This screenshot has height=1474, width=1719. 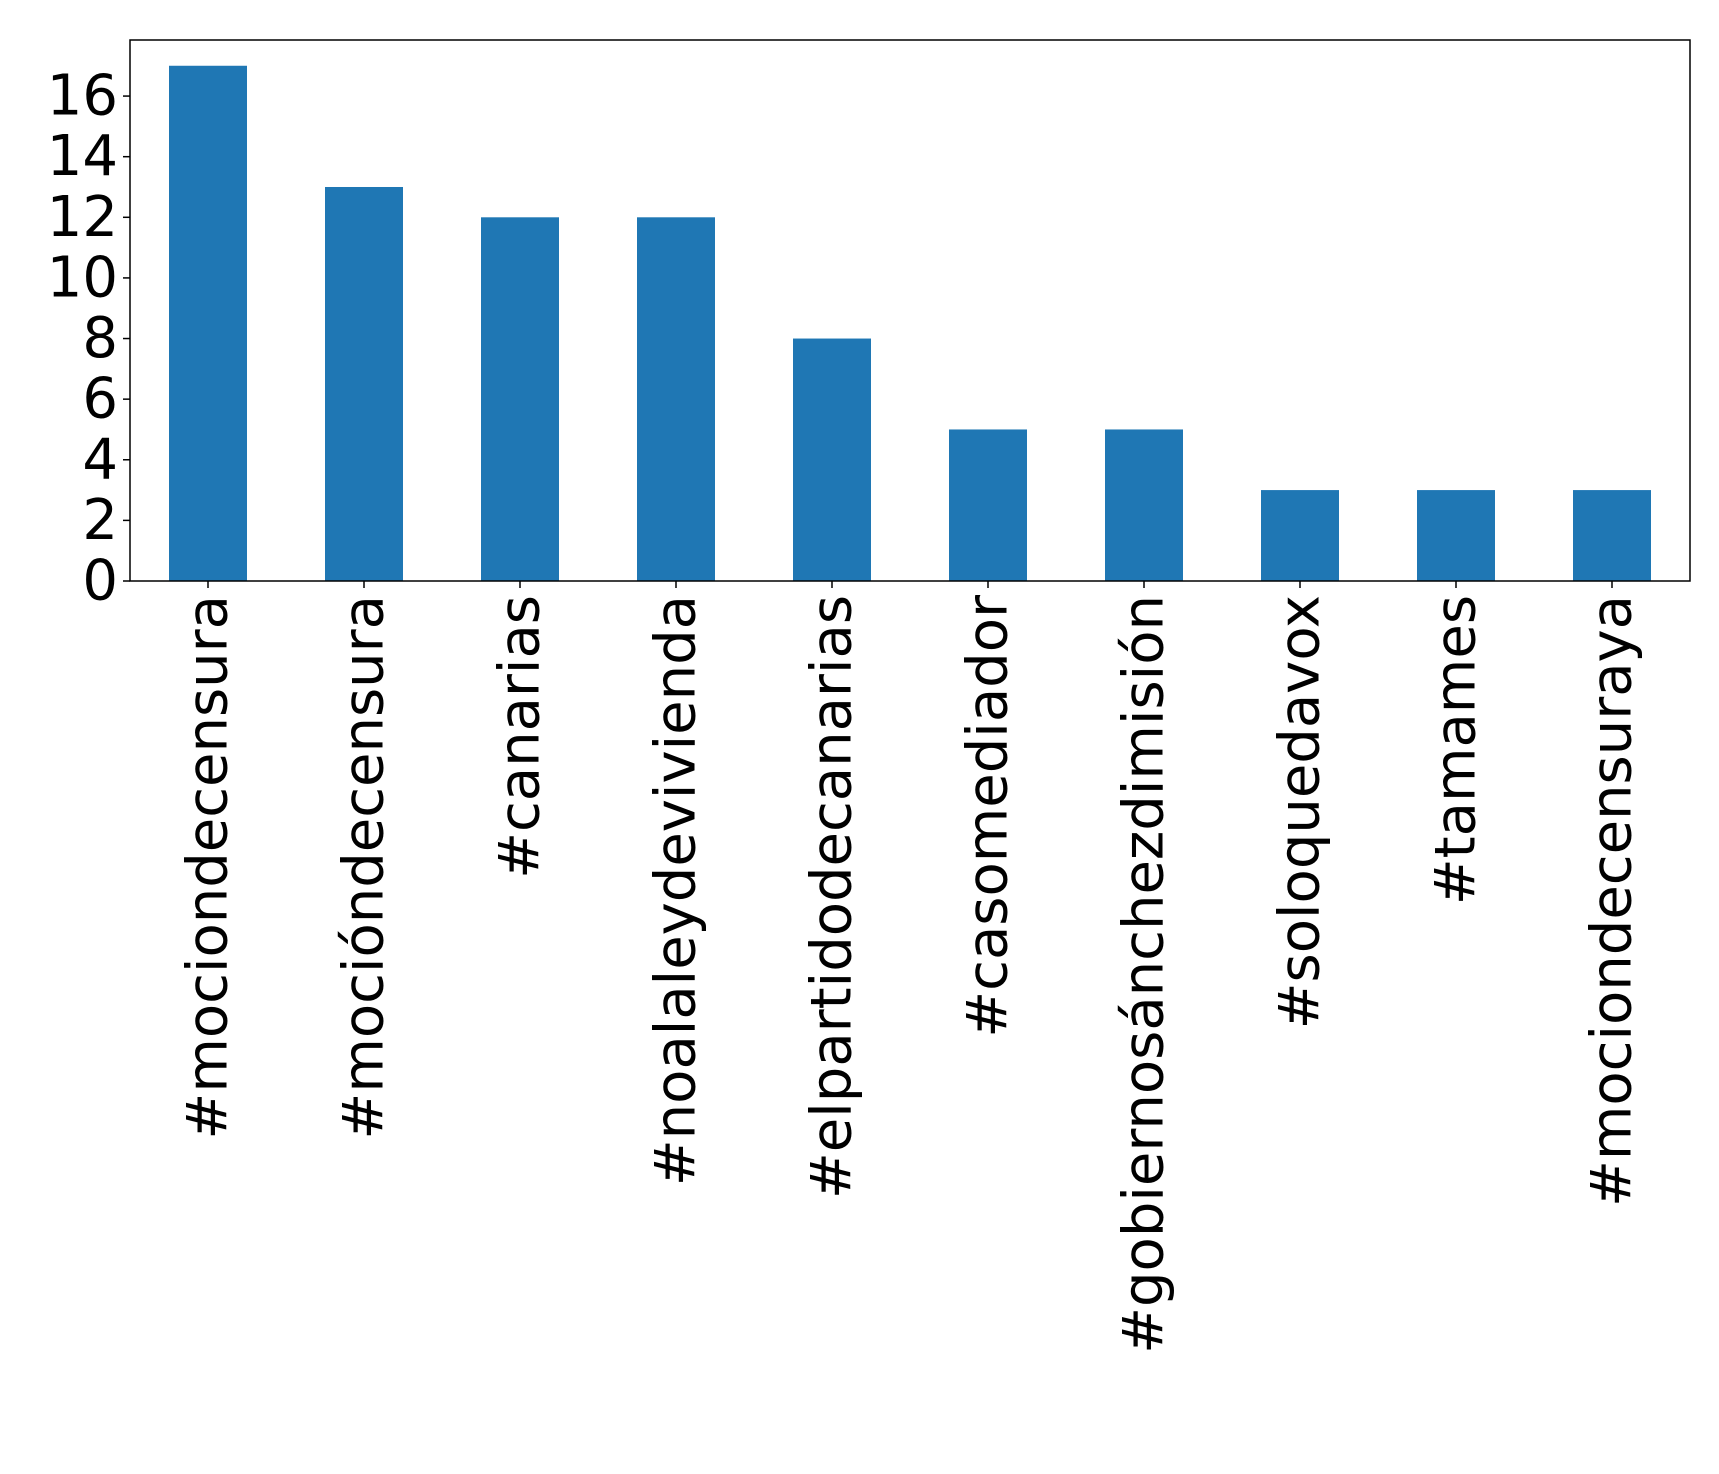 What do you see at coordinates (208, 867) in the screenshot?
I see `x-tick-label-0: #mociondecensura` at bounding box center [208, 867].